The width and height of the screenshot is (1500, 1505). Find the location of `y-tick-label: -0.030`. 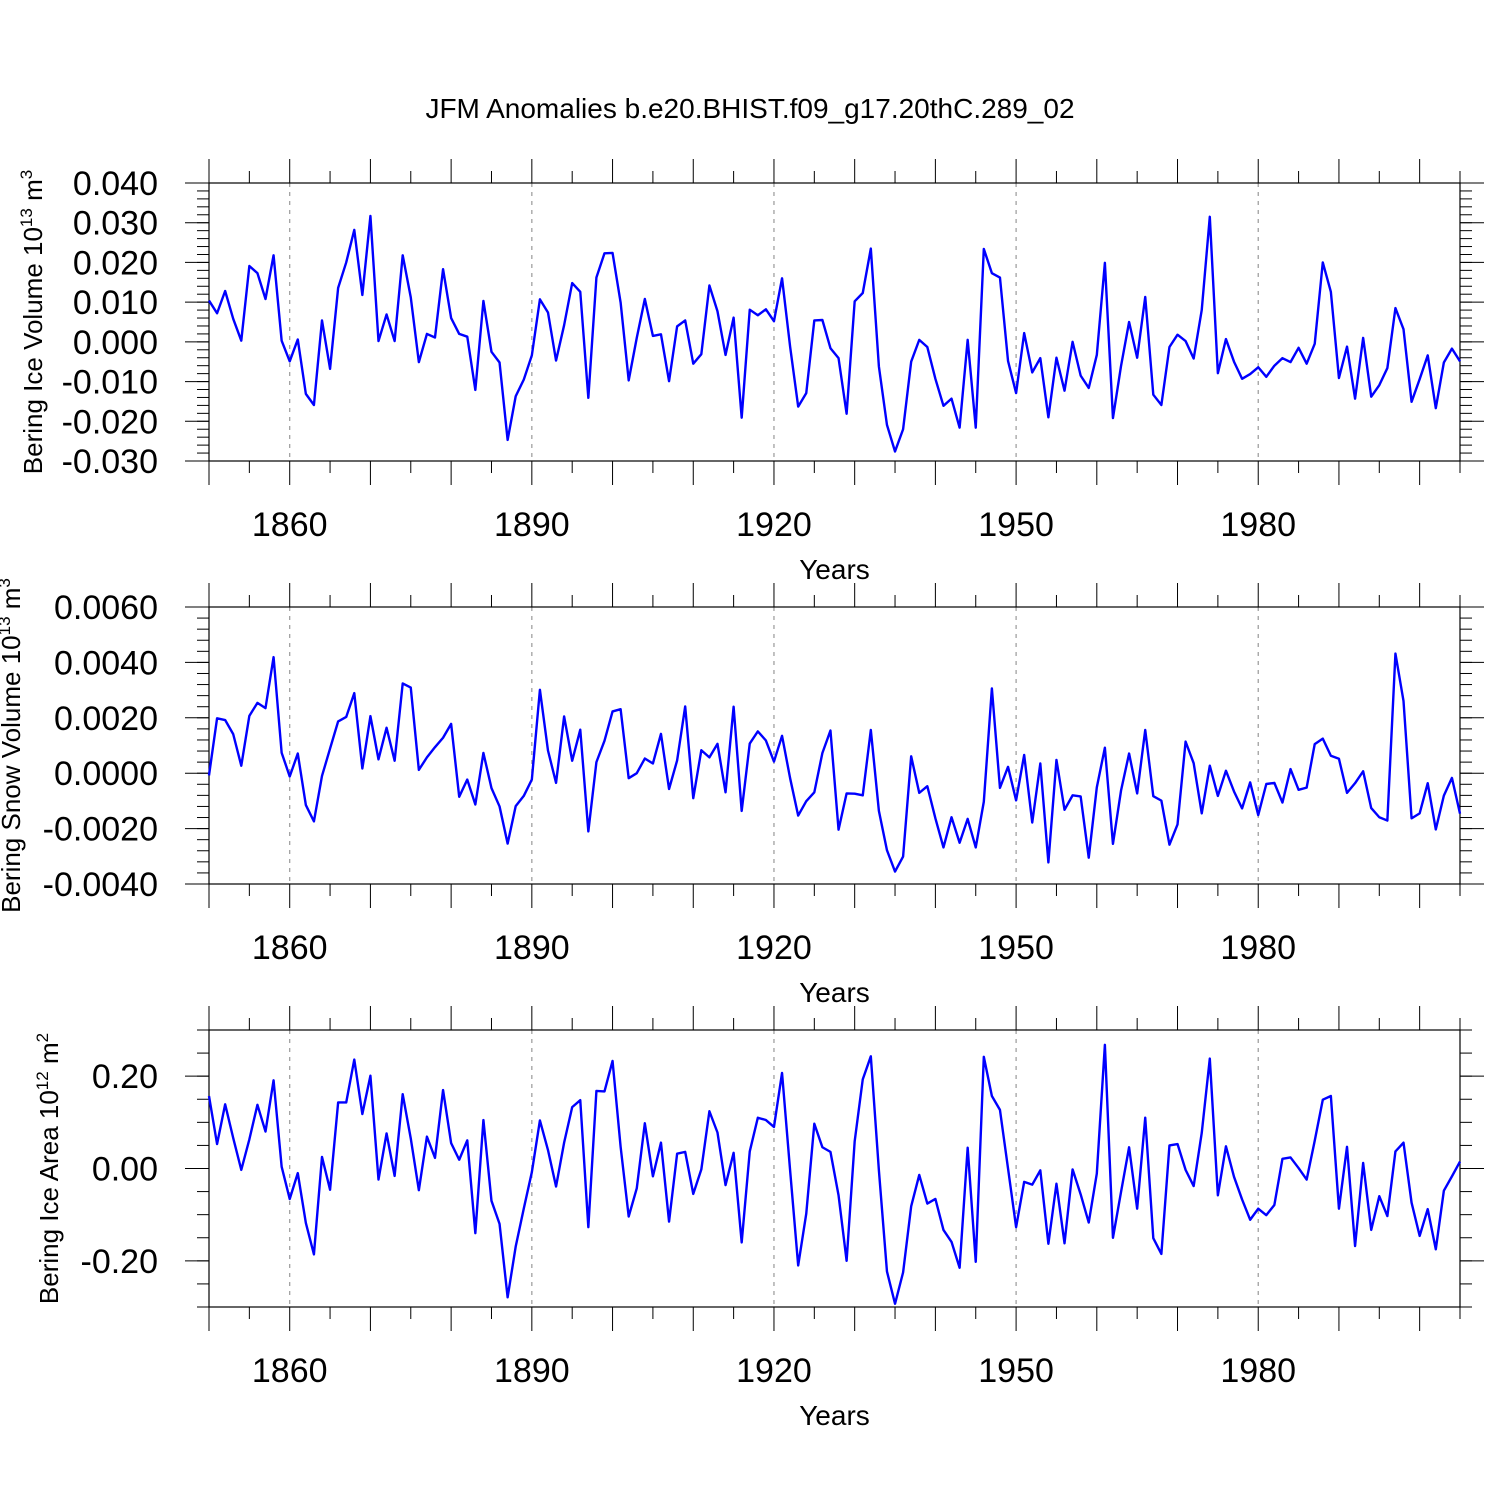

y-tick-label: -0.030 is located at coordinates (110, 462).